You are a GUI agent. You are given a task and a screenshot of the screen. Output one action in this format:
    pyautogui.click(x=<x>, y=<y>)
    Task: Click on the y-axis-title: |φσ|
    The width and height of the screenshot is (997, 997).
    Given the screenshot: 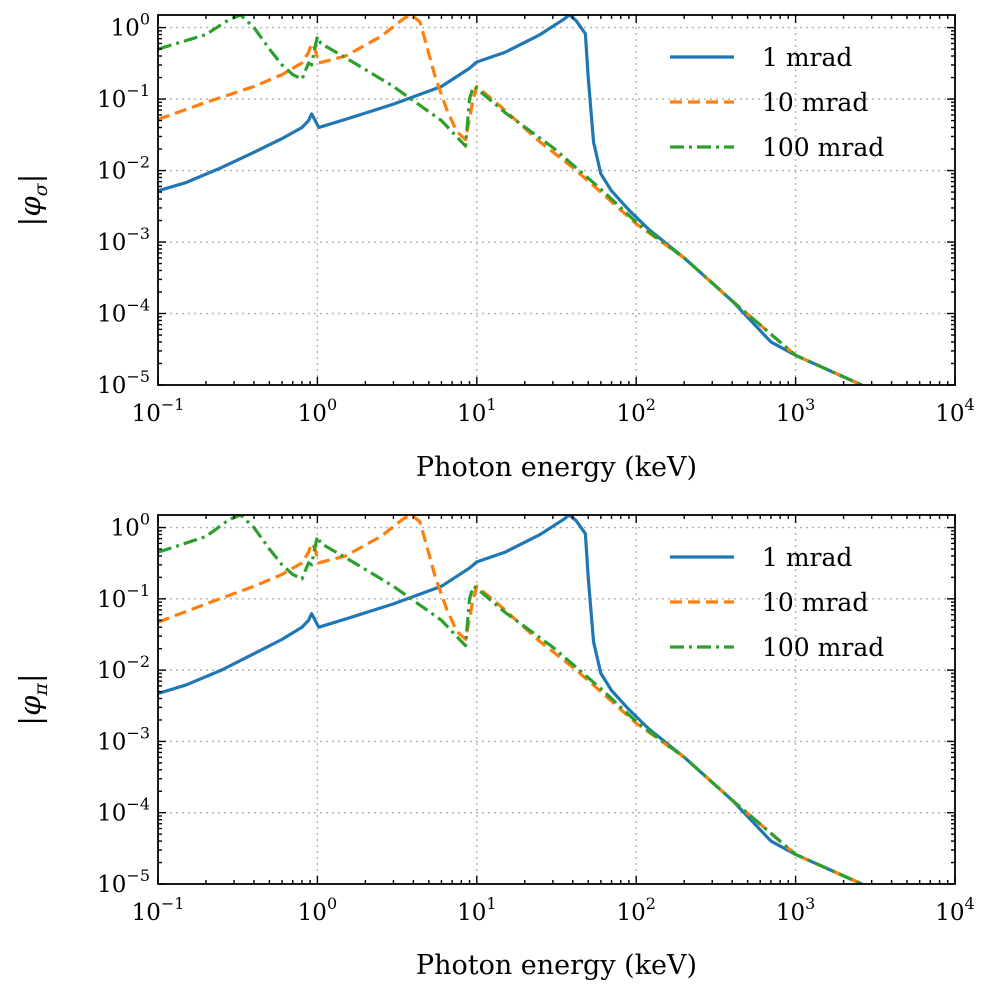 What is the action you would take?
    pyautogui.click(x=32, y=200)
    